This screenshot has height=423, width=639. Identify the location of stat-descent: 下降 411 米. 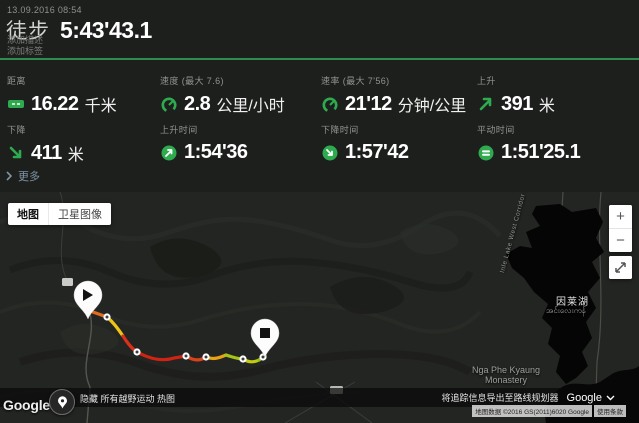
(45, 144).